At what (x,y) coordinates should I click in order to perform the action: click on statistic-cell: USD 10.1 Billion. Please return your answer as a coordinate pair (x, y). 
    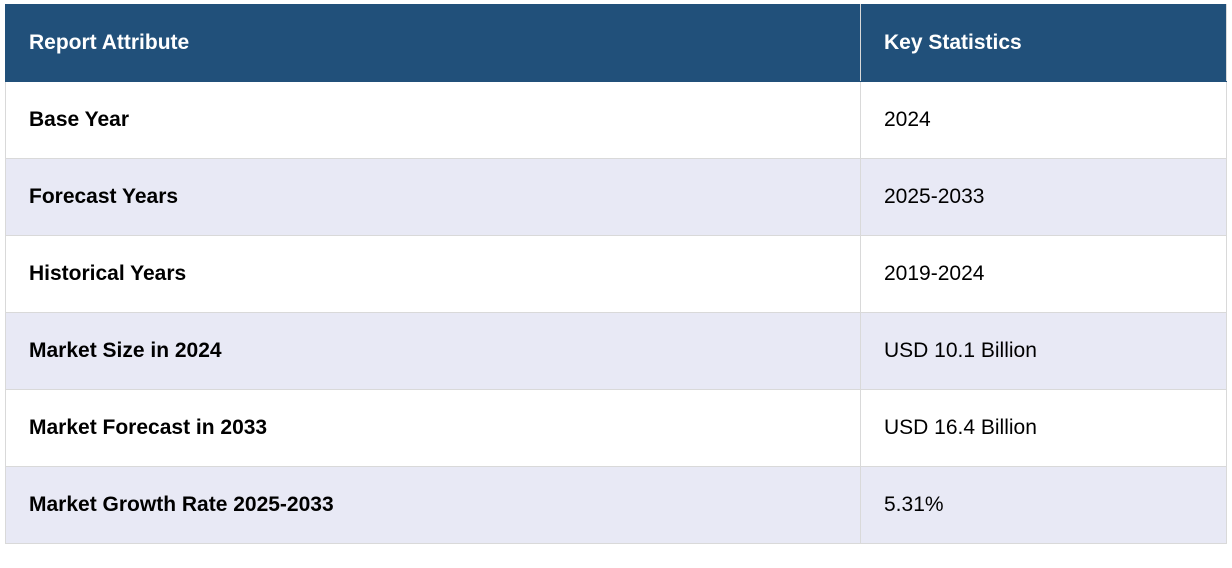
    Looking at the image, I should click on (1043, 351).